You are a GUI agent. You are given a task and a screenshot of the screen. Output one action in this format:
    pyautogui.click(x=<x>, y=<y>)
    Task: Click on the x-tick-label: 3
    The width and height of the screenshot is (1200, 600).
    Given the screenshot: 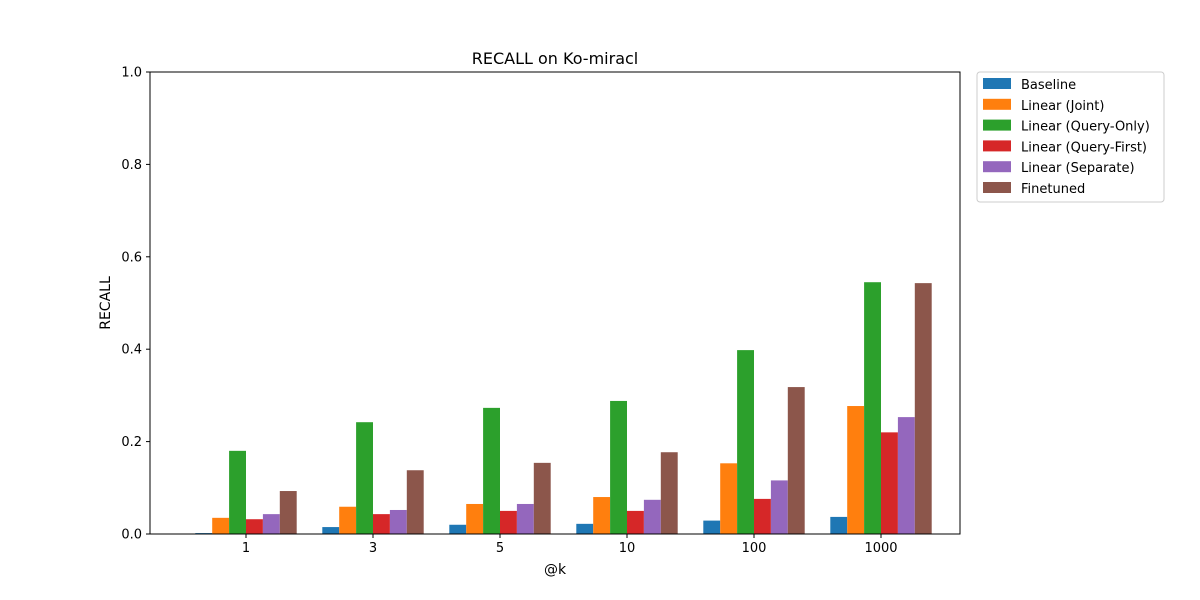 What is the action you would take?
    pyautogui.click(x=373, y=548)
    